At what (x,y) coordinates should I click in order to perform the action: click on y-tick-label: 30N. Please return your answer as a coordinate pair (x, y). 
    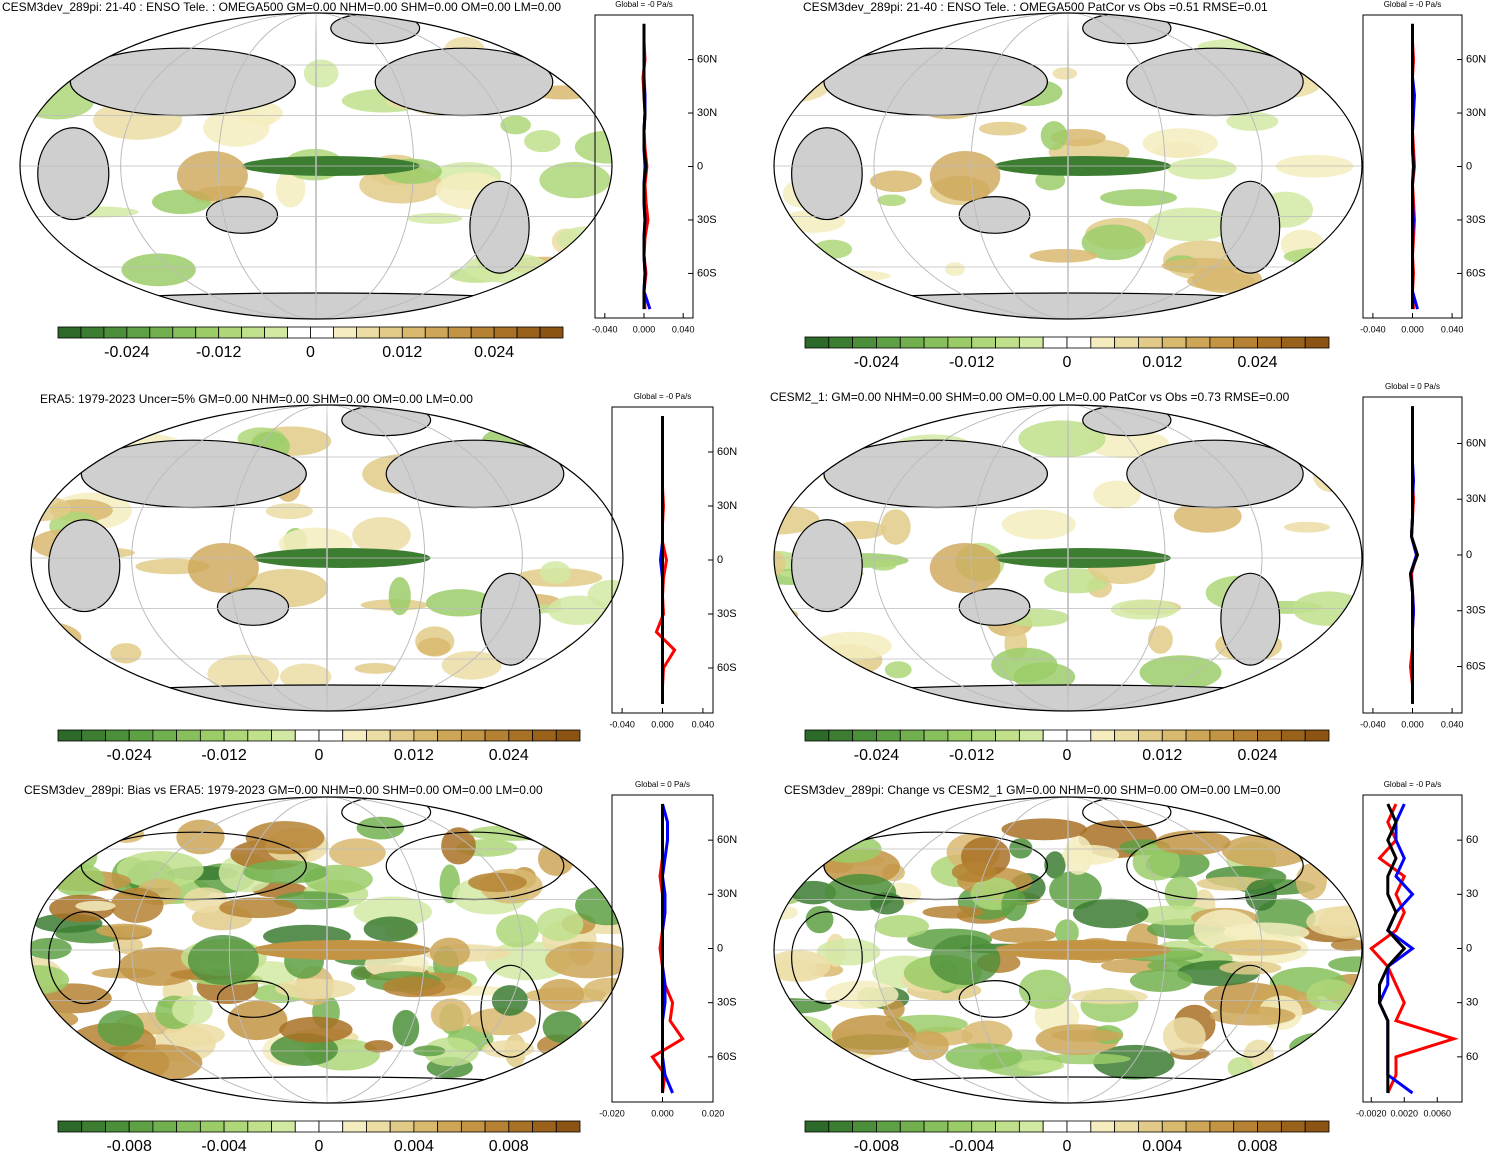
    Looking at the image, I should click on (727, 506).